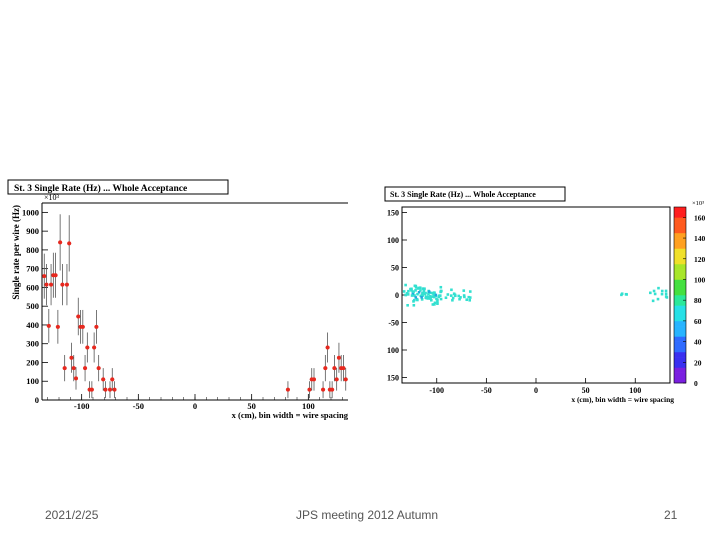  Describe the element at coordinates (671, 515) in the screenshot. I see `page-number: 21` at that location.